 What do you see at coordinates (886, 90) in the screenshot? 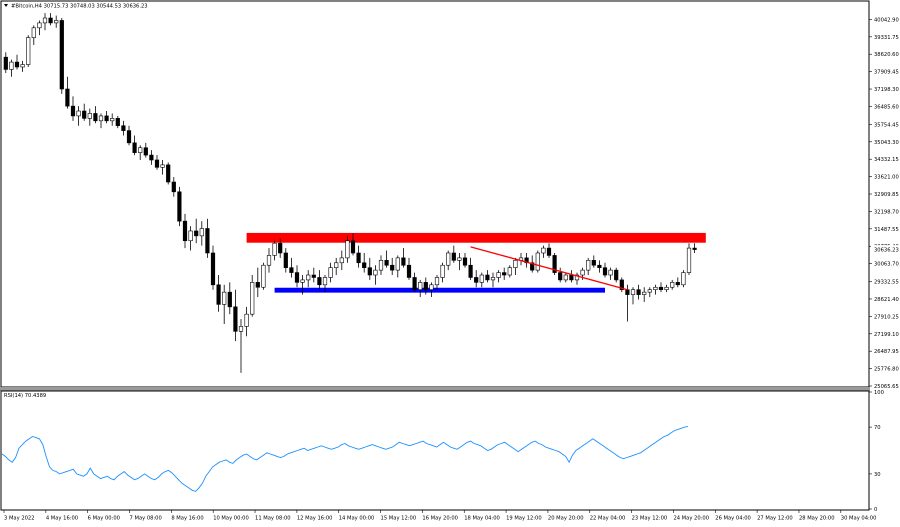
I see `price-tick-label: 37198.30` at bounding box center [886, 90].